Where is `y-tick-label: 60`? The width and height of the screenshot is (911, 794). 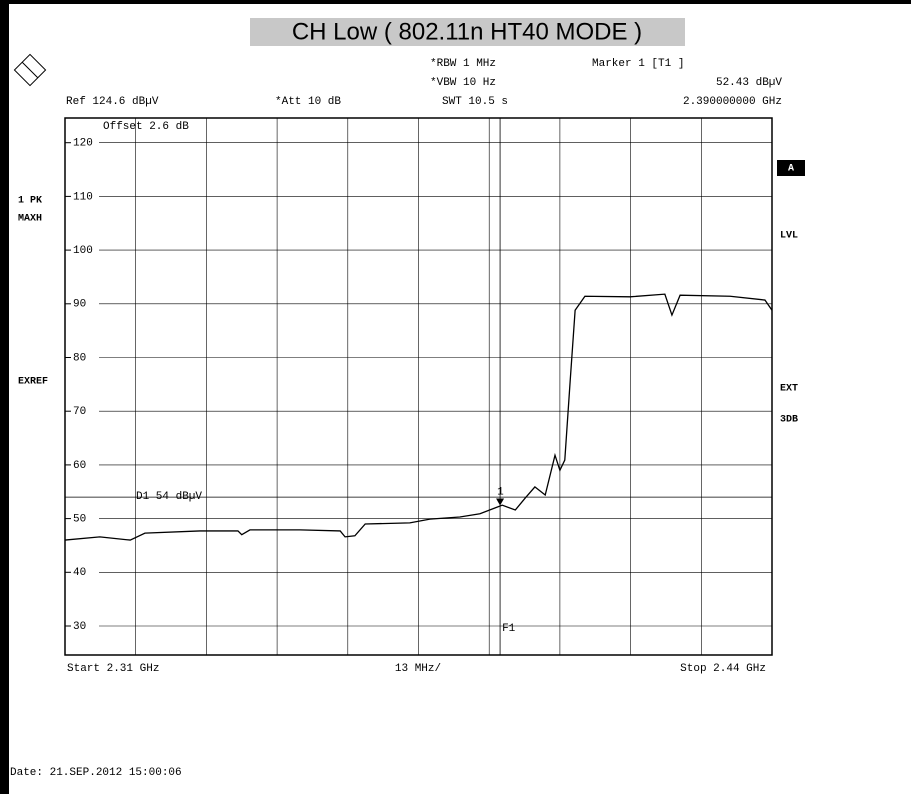
y-tick-label: 60 is located at coordinates (79, 466).